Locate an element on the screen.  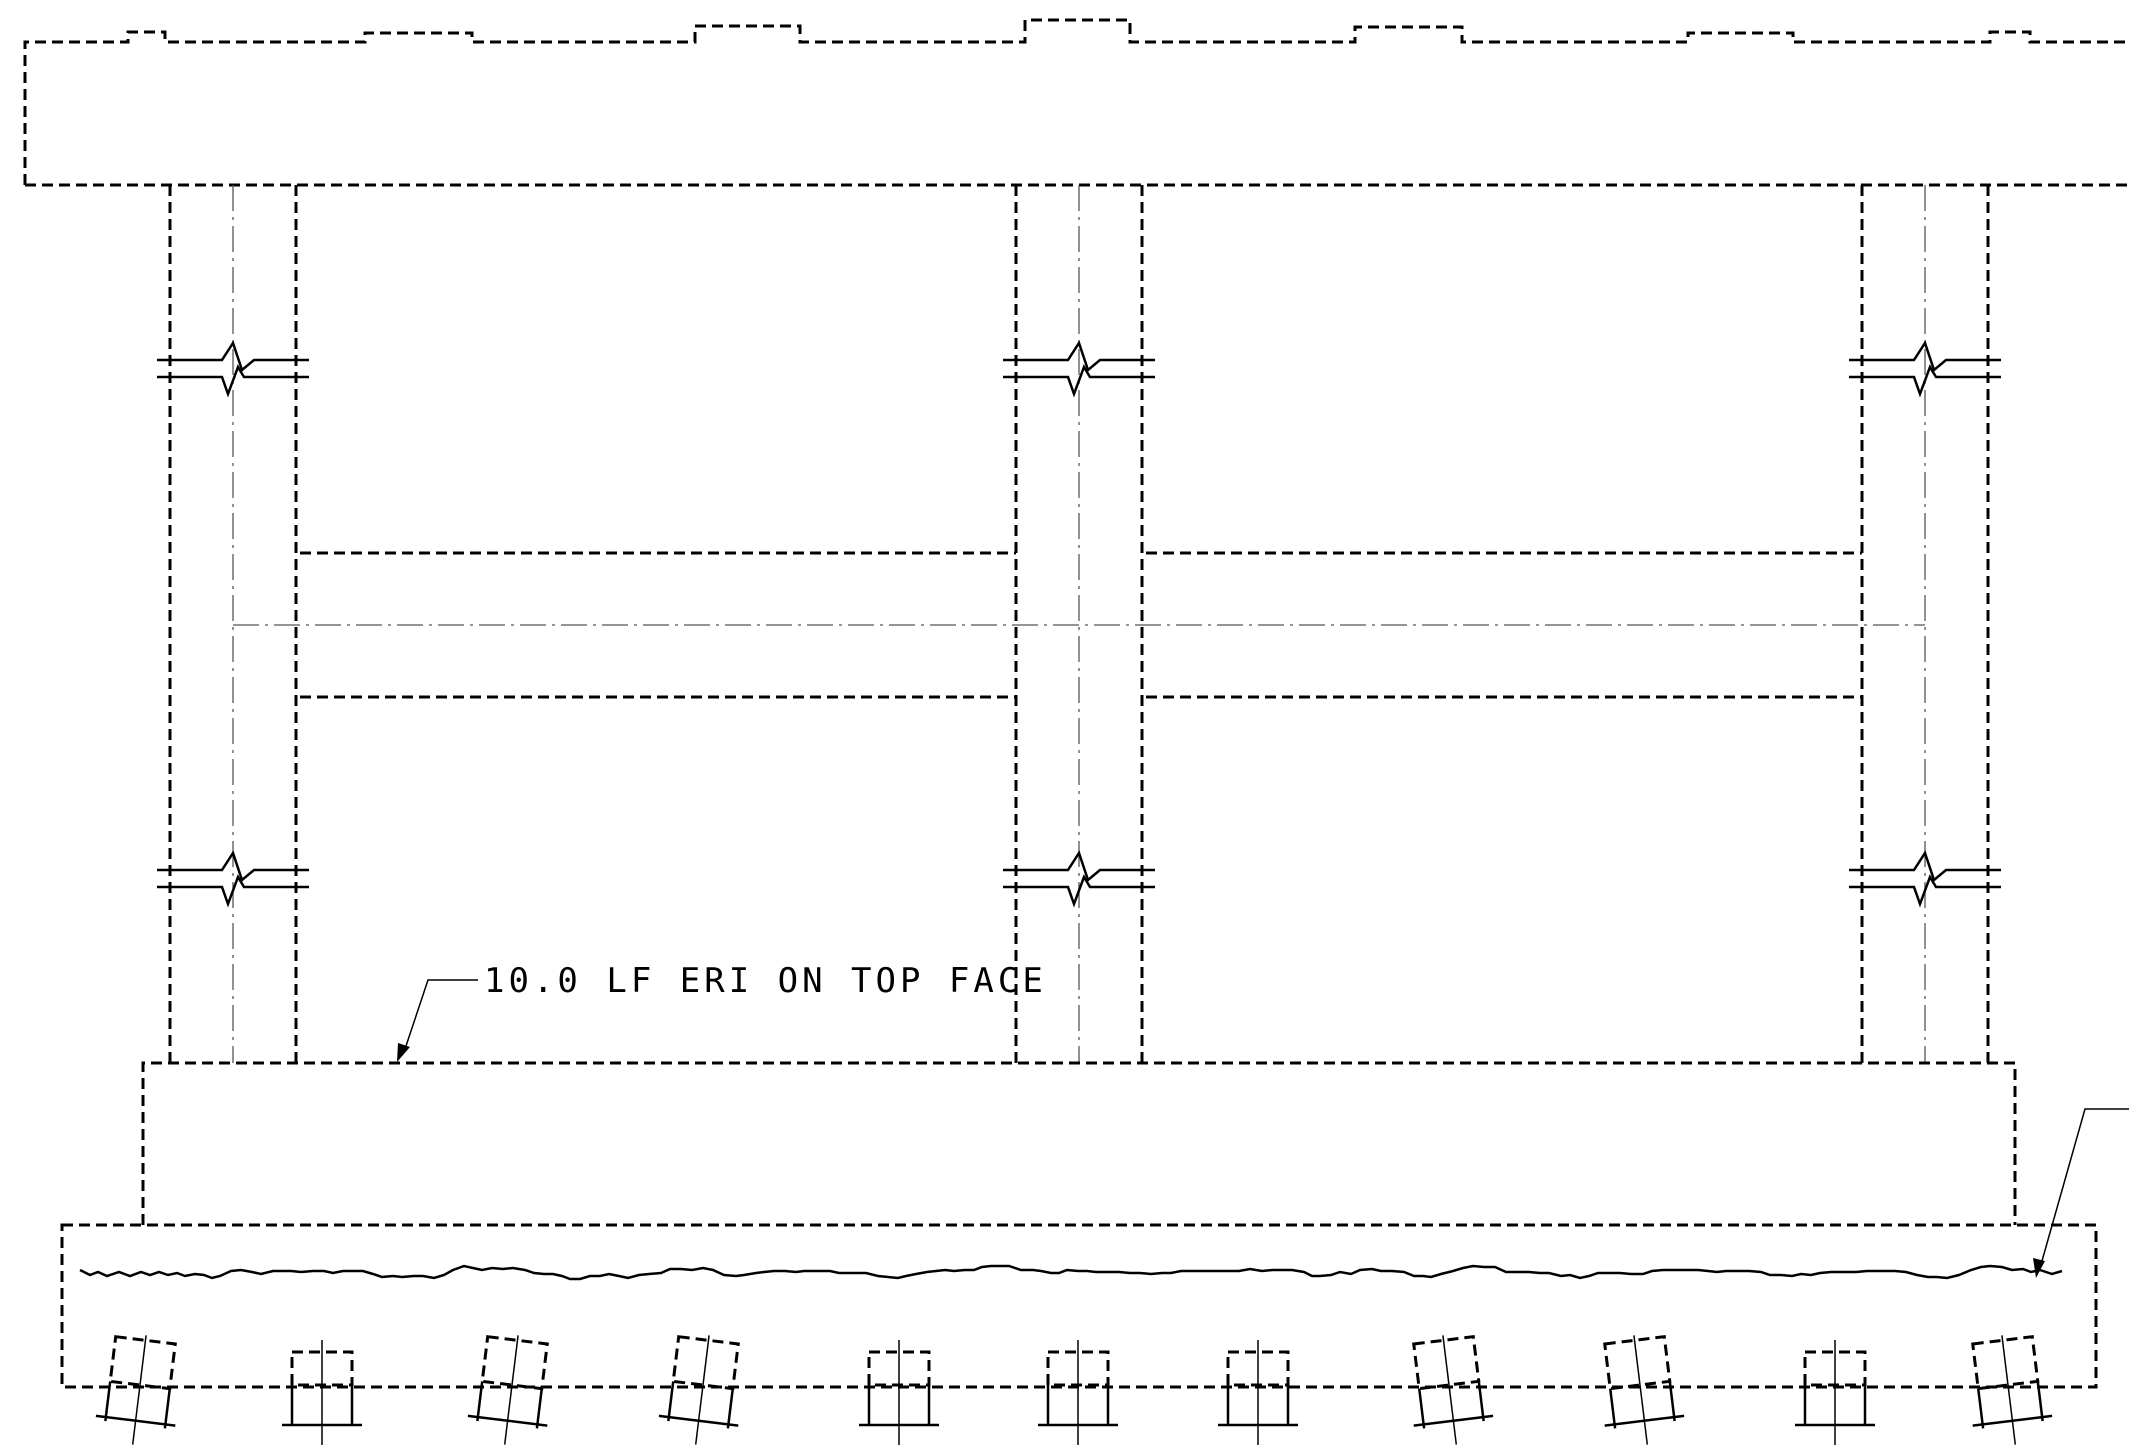
strut-beams is located at coordinates (1079, 625).